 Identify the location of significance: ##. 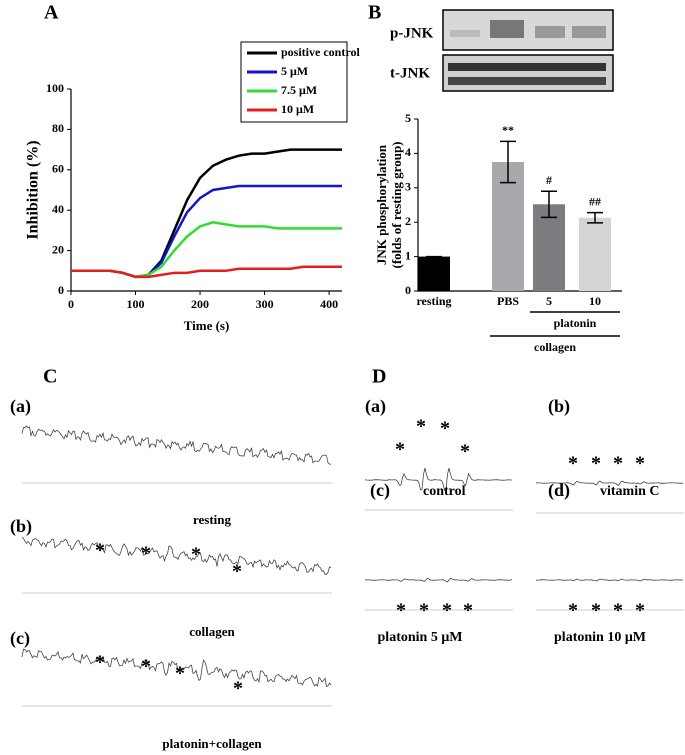
(595, 201).